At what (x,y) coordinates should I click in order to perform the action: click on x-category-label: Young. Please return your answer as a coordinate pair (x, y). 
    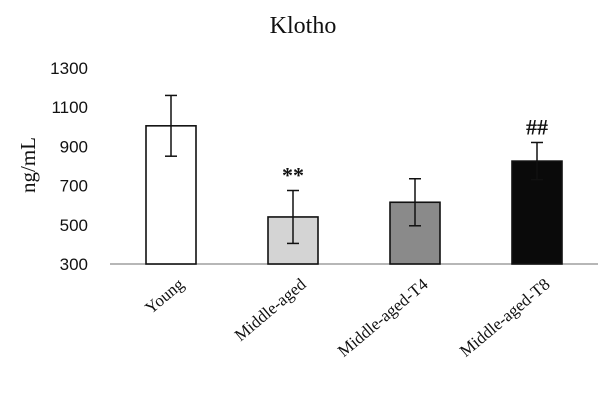
    Looking at the image, I should click on (164, 296).